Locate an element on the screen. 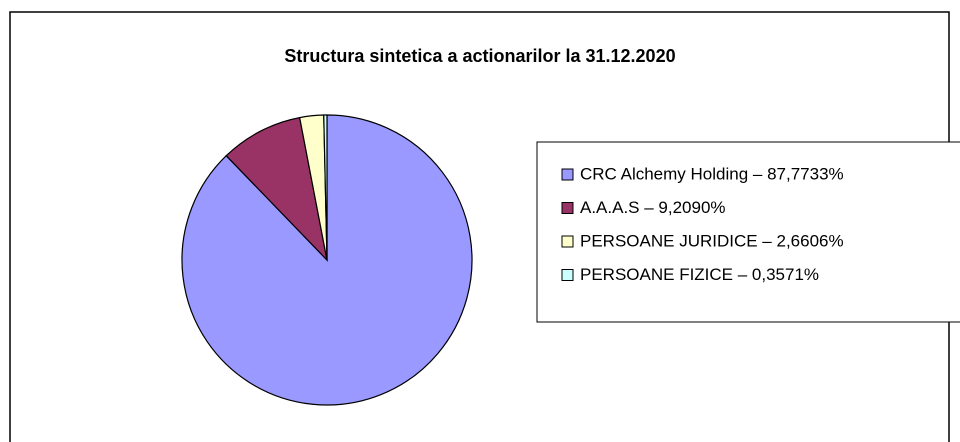 This screenshot has width=960, height=442. legend-label: PERSOANE JURIDICE – 2,6606% is located at coordinates (712, 240).